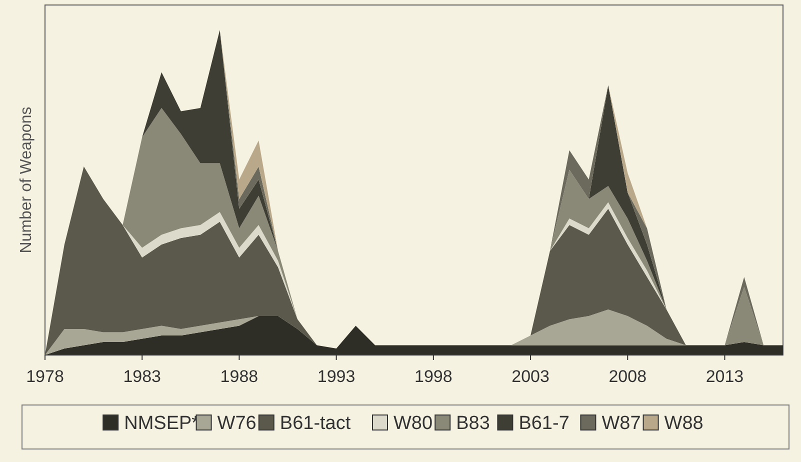  Describe the element at coordinates (544, 423) in the screenshot. I see `legend-label: B61-7` at that location.